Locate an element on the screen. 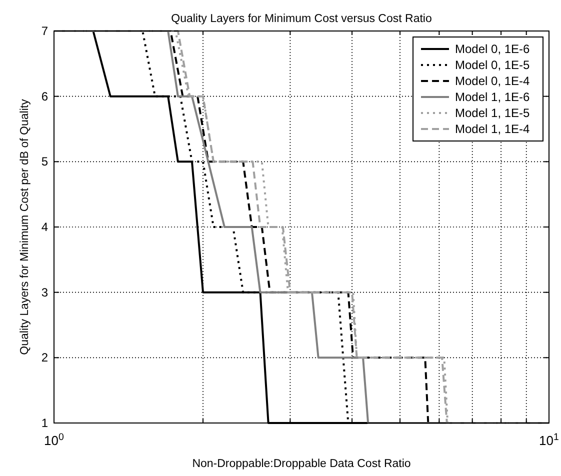 This screenshot has width=561, height=476. legend-label: Model 1, 1E-5 is located at coordinates (492, 113).